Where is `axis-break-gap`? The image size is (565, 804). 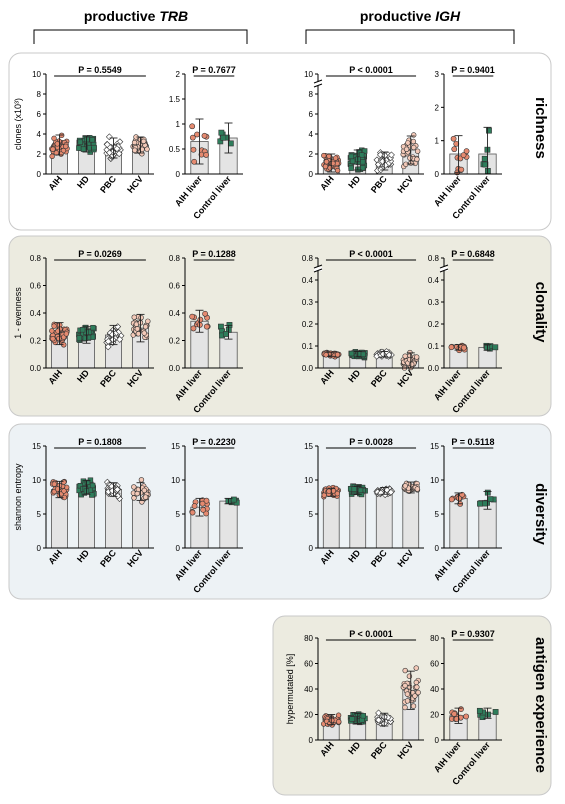
axis-break-gap is located at coordinates (318, 84).